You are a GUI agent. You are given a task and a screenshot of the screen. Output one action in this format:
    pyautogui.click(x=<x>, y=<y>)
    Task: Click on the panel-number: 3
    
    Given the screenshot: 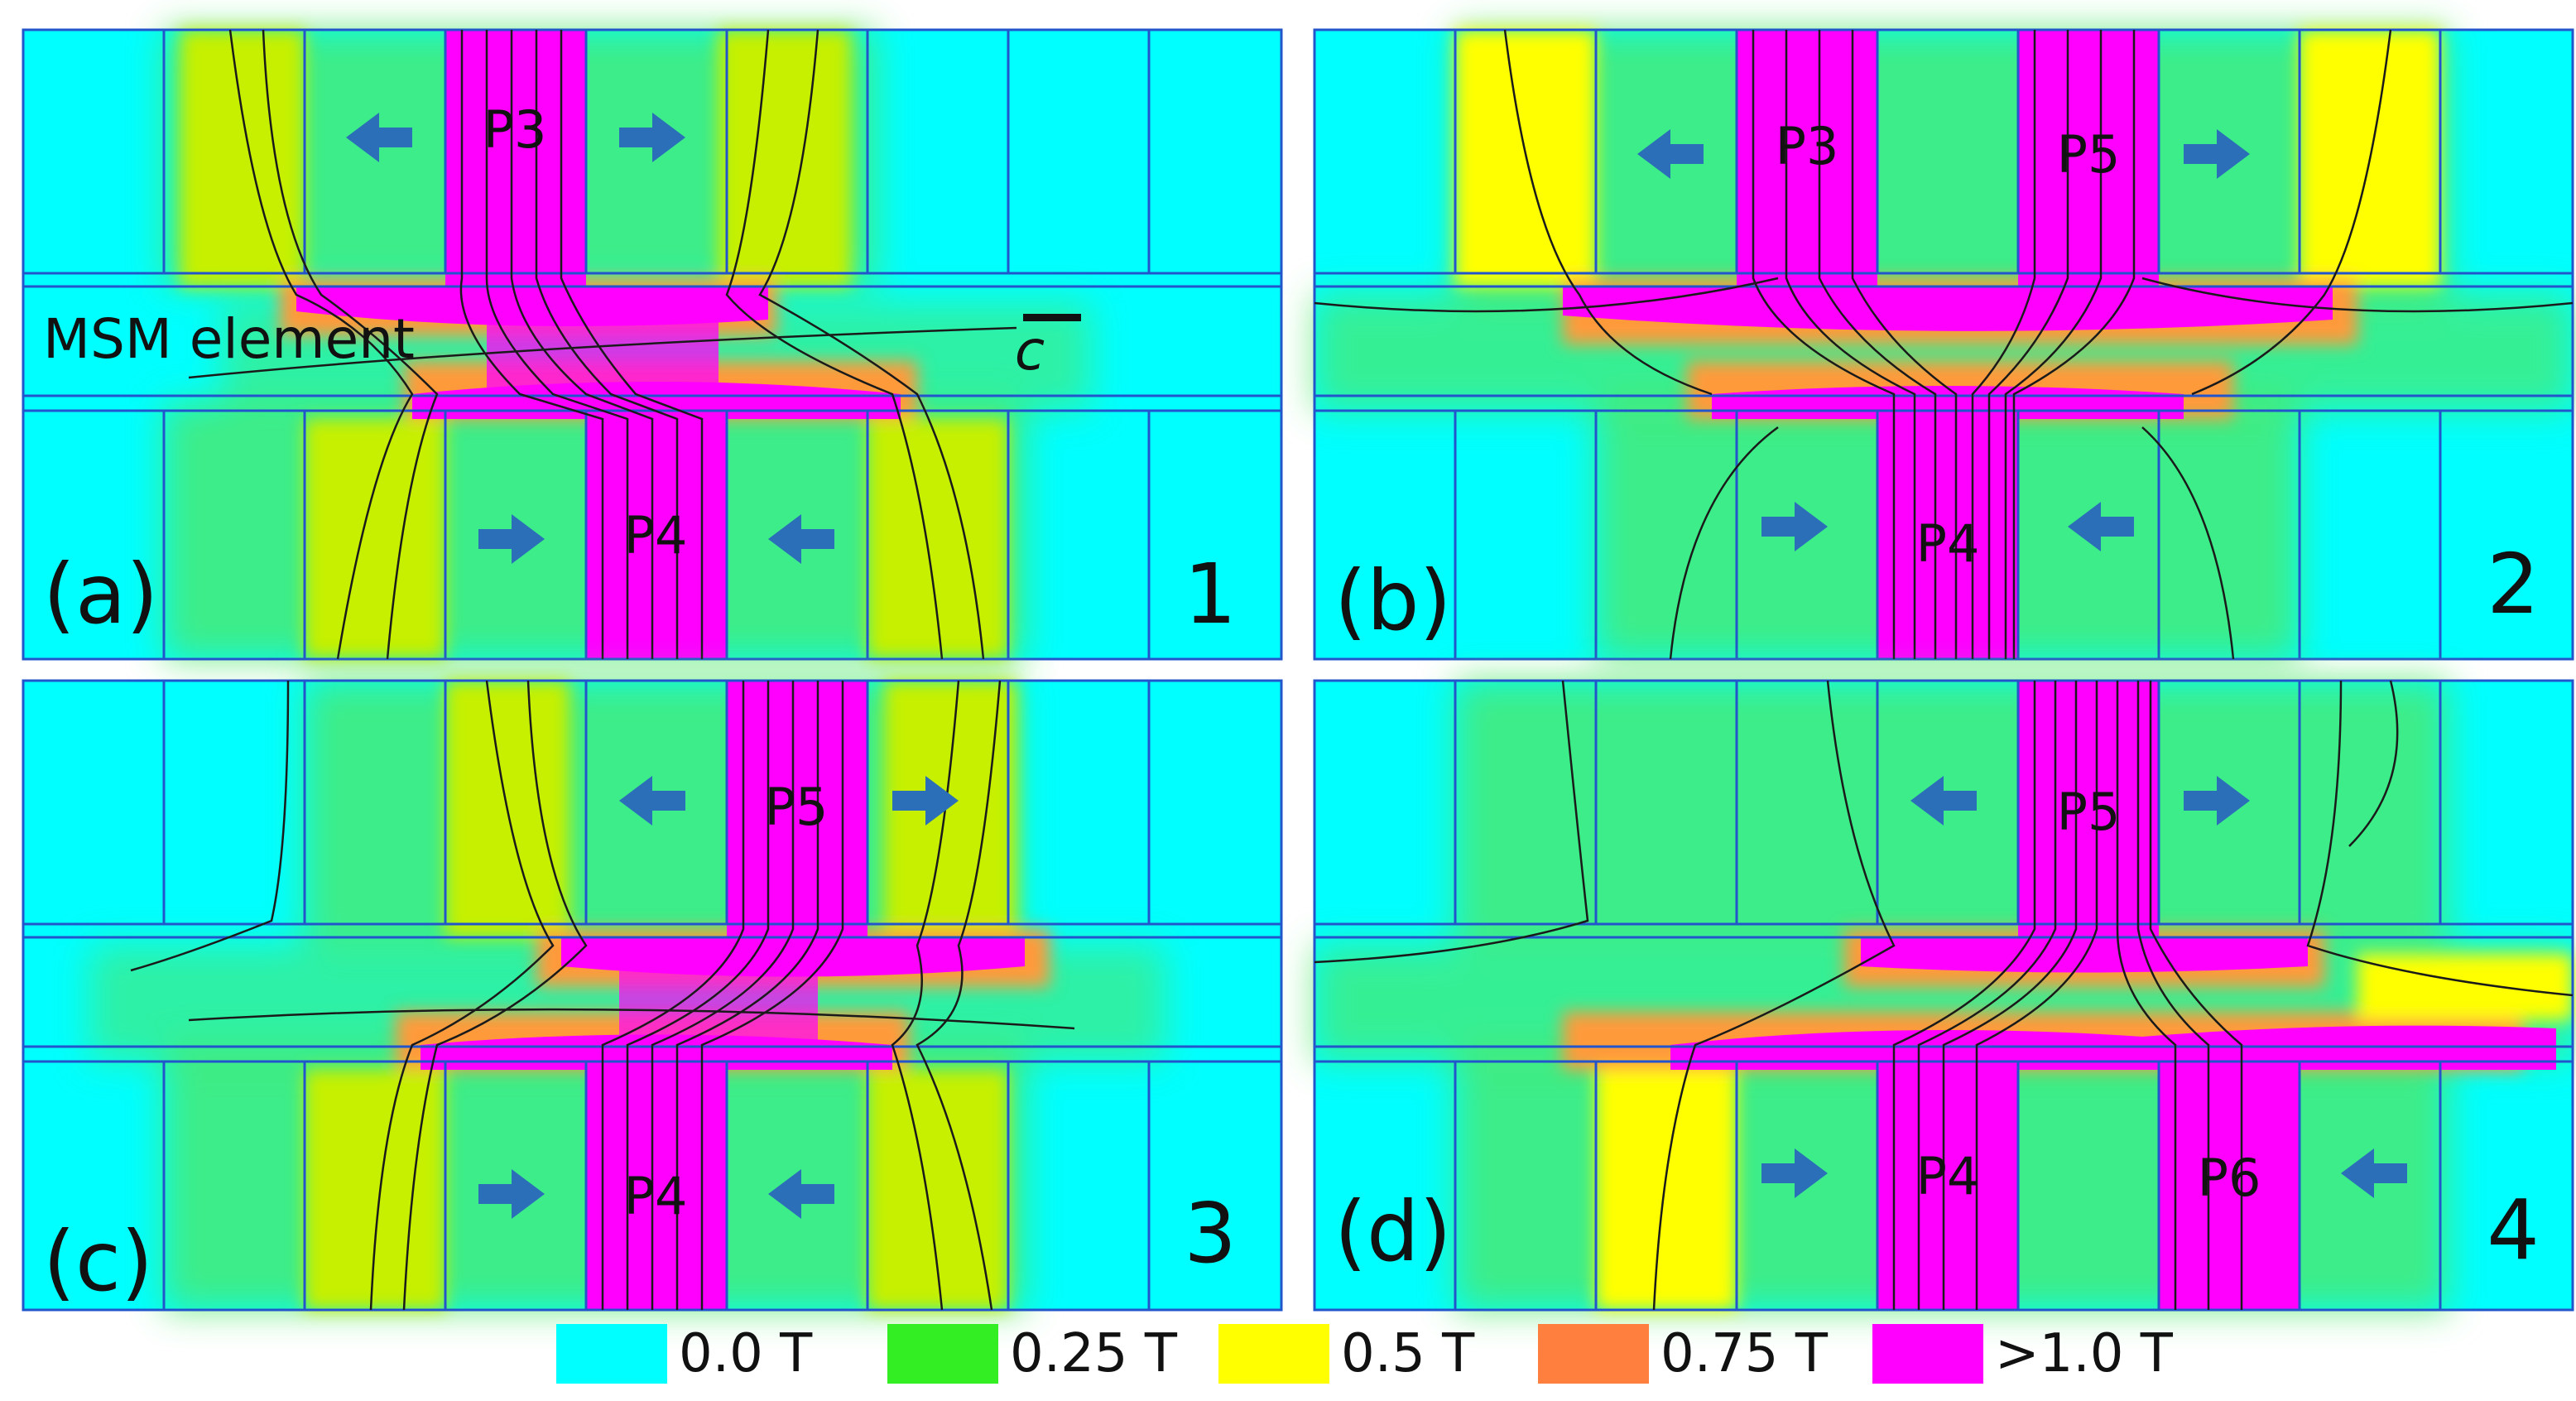 What is the action you would take?
    pyautogui.click(x=1210, y=1233)
    